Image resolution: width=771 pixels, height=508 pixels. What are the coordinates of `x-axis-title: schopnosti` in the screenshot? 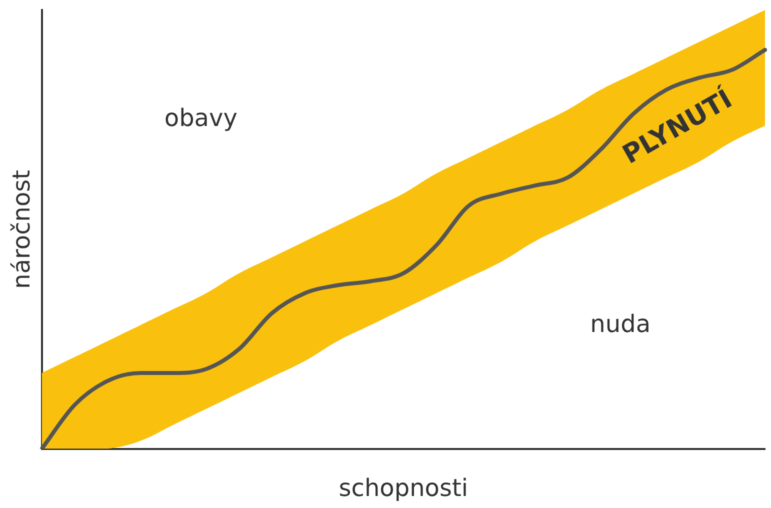 It's located at (403, 488).